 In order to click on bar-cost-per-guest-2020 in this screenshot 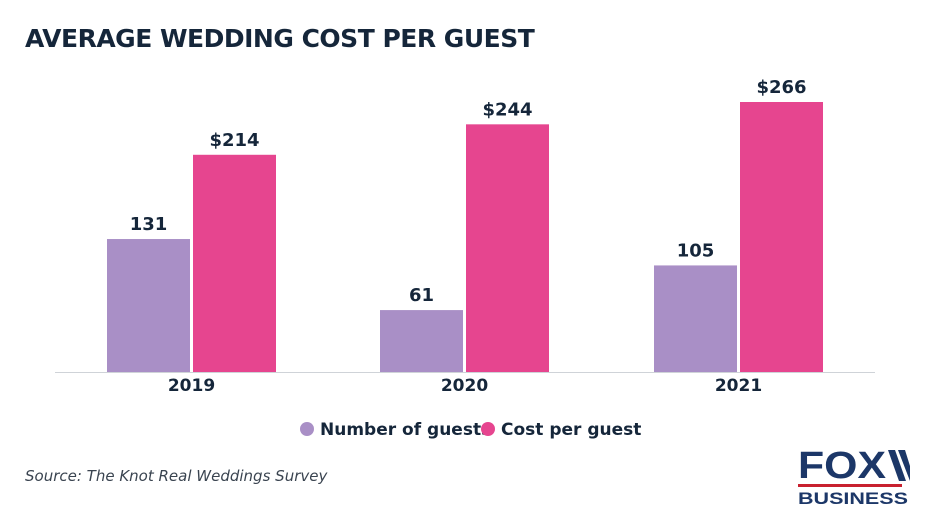, I will do `click(507, 248)`.